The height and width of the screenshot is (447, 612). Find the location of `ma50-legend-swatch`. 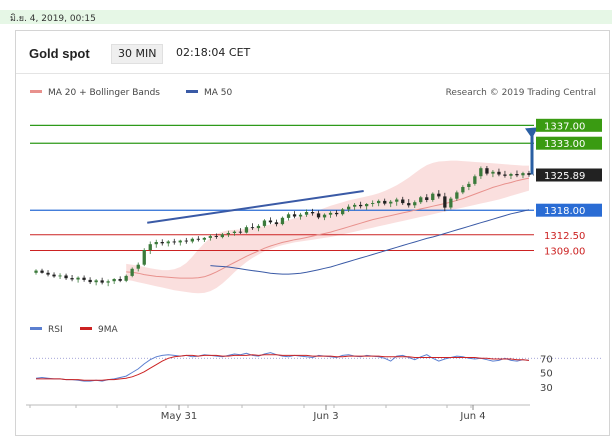

ma50-legend-swatch is located at coordinates (192, 91).